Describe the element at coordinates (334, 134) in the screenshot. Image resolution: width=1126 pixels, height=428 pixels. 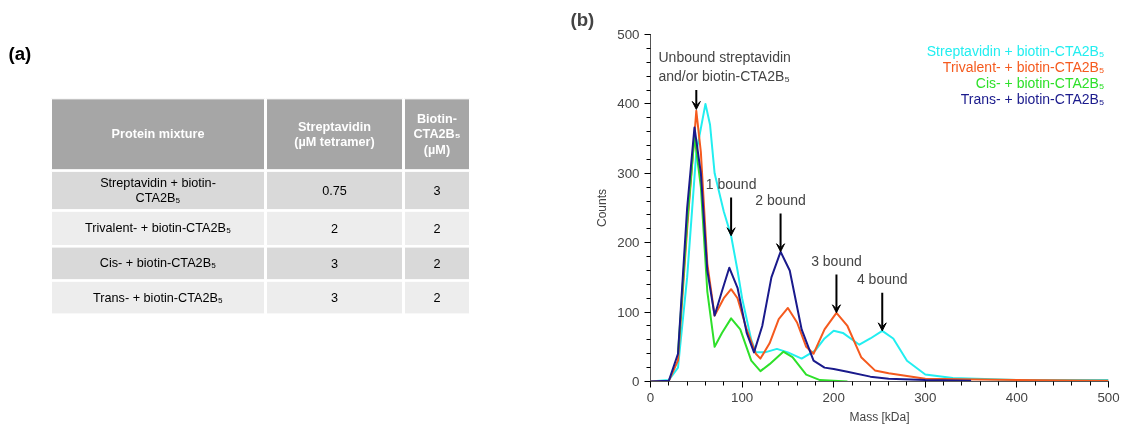
I see `category-label: Streptavidin (µM tetramer)` at that location.